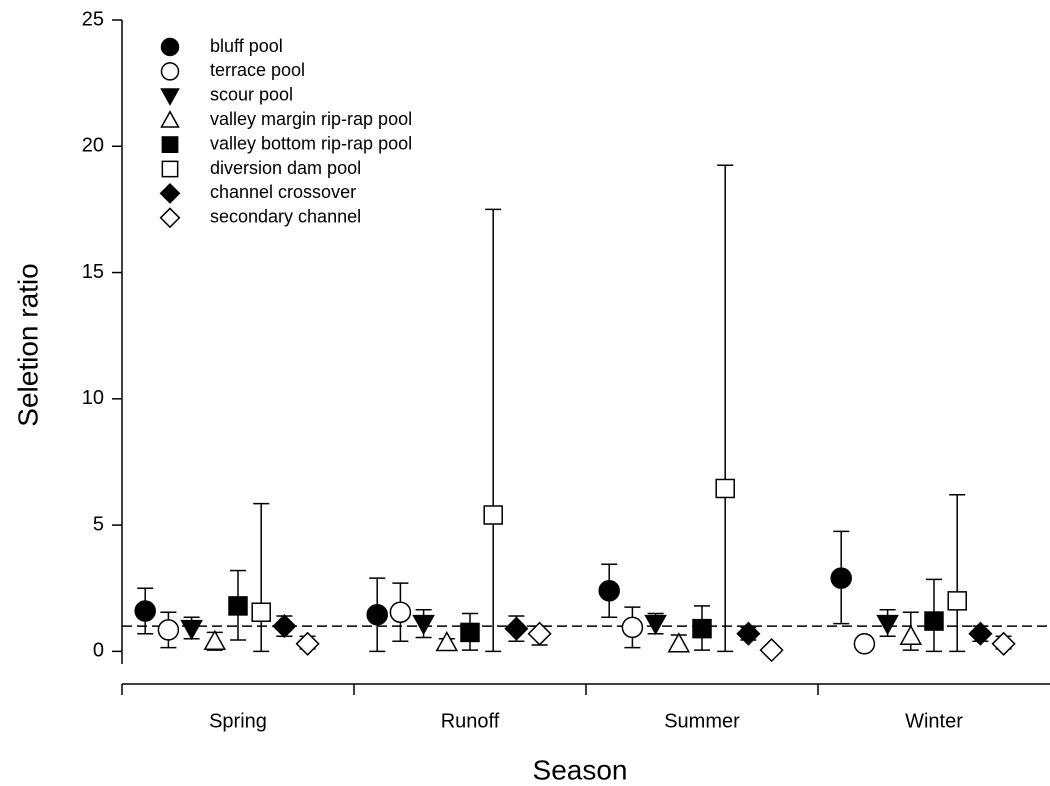  What do you see at coordinates (93, 398) in the screenshot?
I see `y-tick-label: 10` at bounding box center [93, 398].